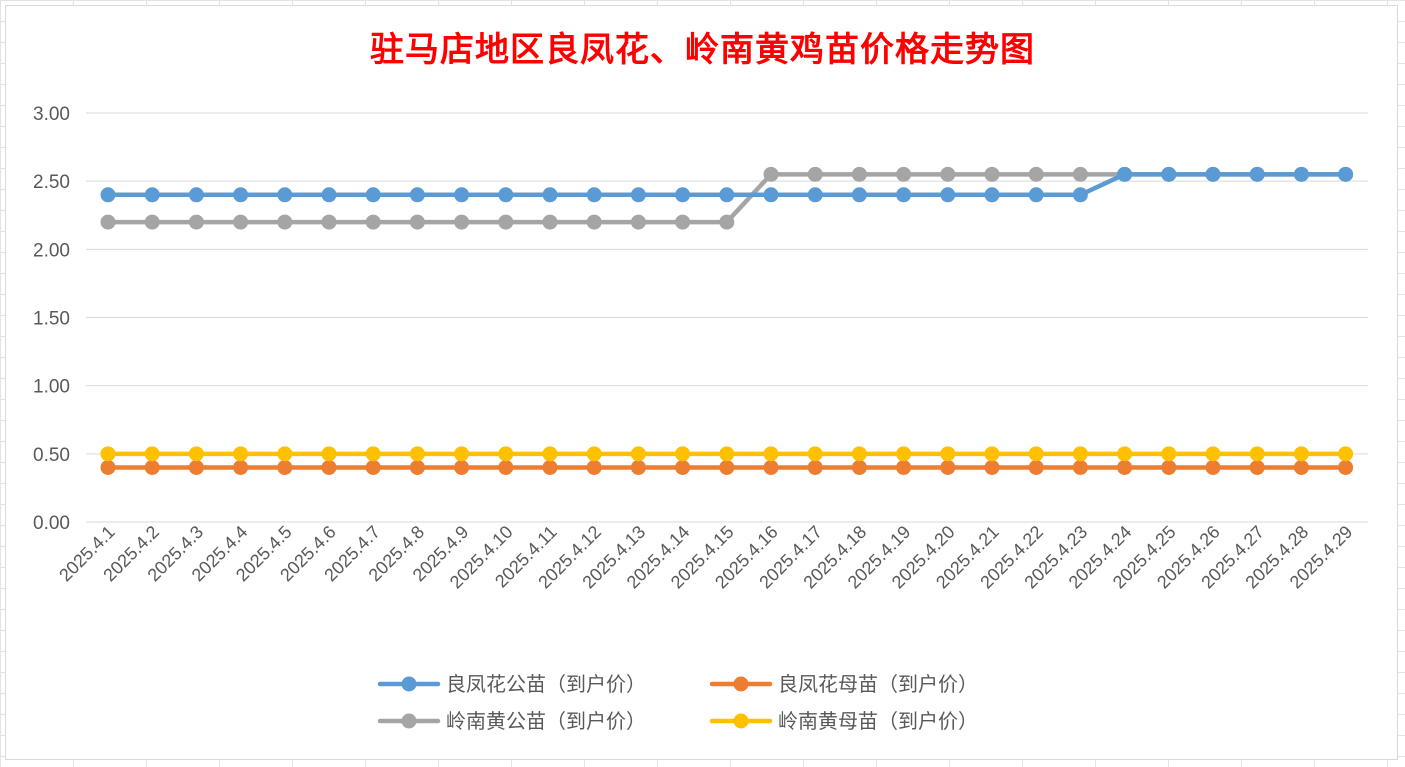  What do you see at coordinates (677, 702) in the screenshot?
I see `legend: 良凤花公苗（到户价） 良凤花母苗（到户价） 岭南黄公苗（到户价） 岭南黄母苗（到户价）` at bounding box center [677, 702].